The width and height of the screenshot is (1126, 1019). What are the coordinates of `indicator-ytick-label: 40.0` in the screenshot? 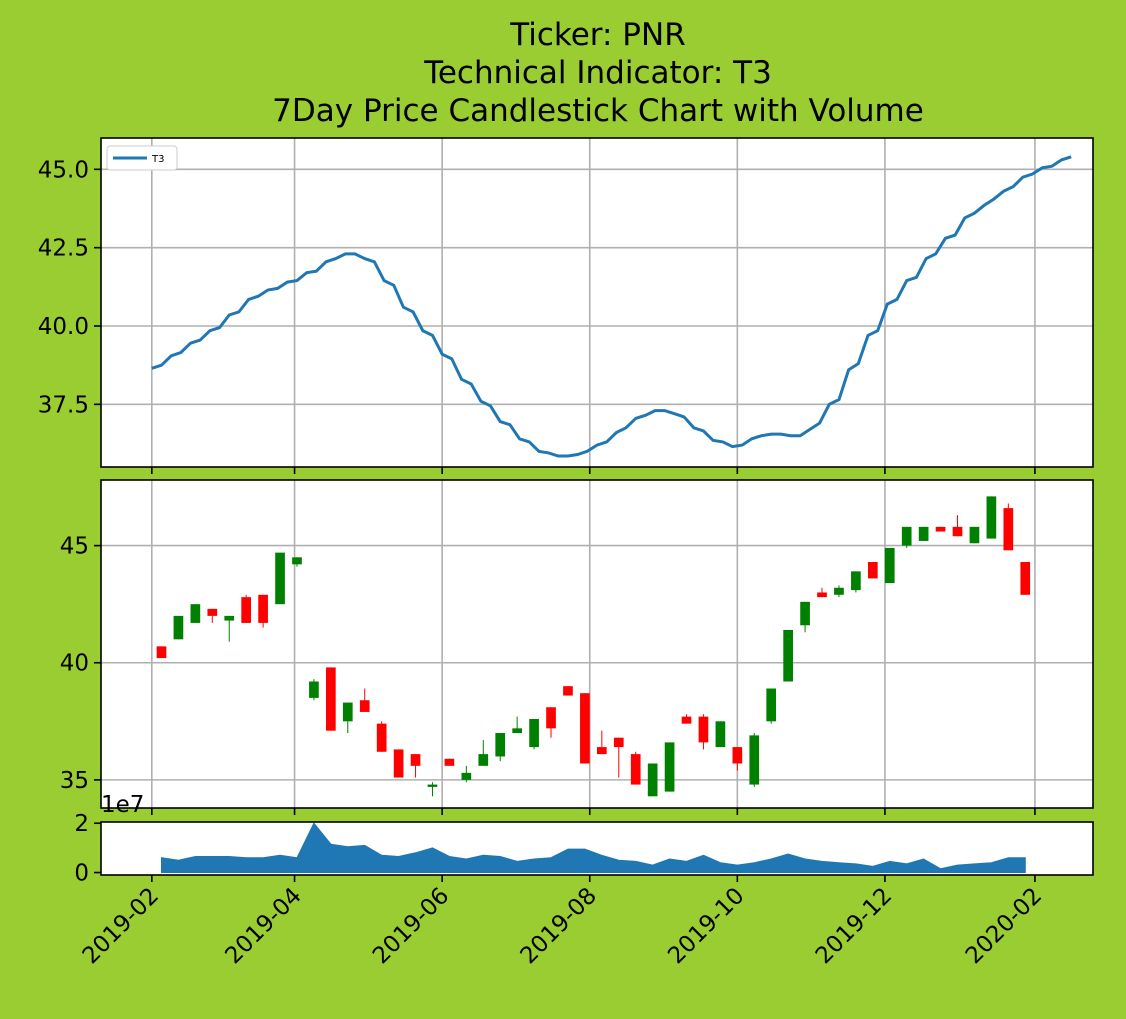 It's located at (63, 327).